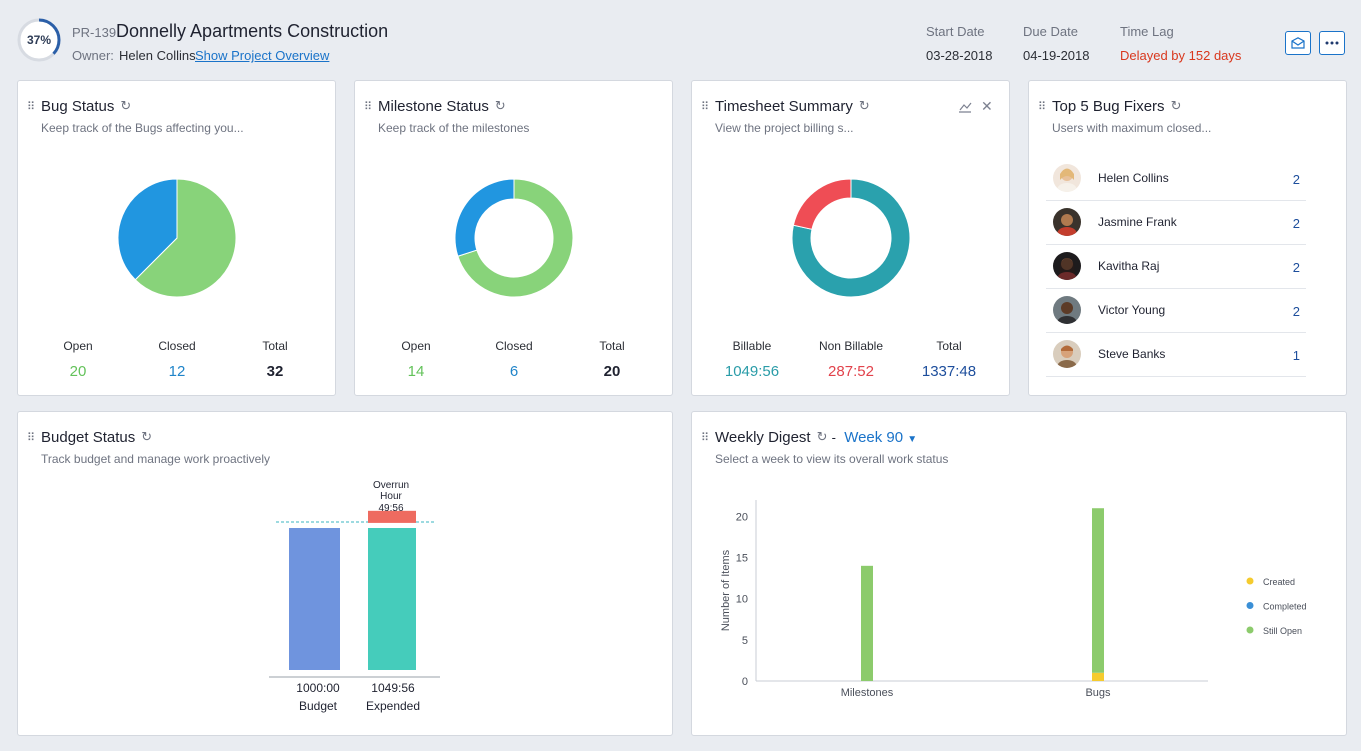  I want to click on billable-value: 1049:56, so click(752, 371).